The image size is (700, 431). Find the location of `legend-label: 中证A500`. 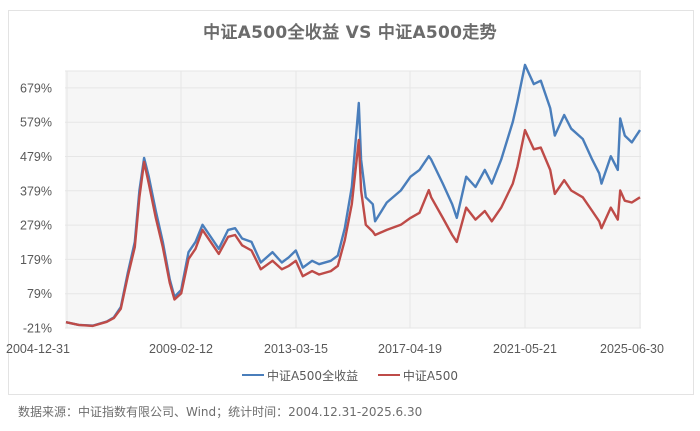

legend-label: 中证A500 is located at coordinates (430, 375).